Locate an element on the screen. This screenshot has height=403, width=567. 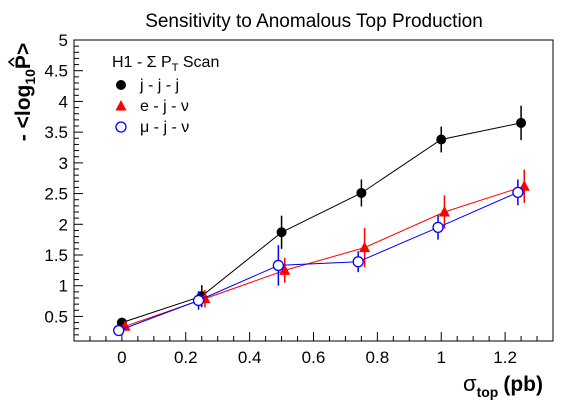
y-axis-title: - <log10P> is located at coordinates (25, 92).